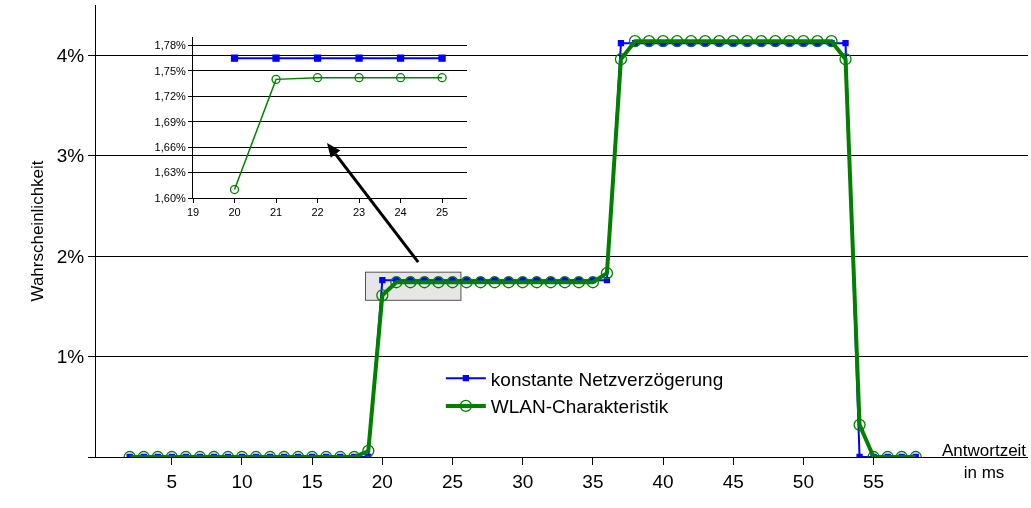 This screenshot has height=508, width=1031. I want to click on x-tick-label: 50, so click(803, 481).